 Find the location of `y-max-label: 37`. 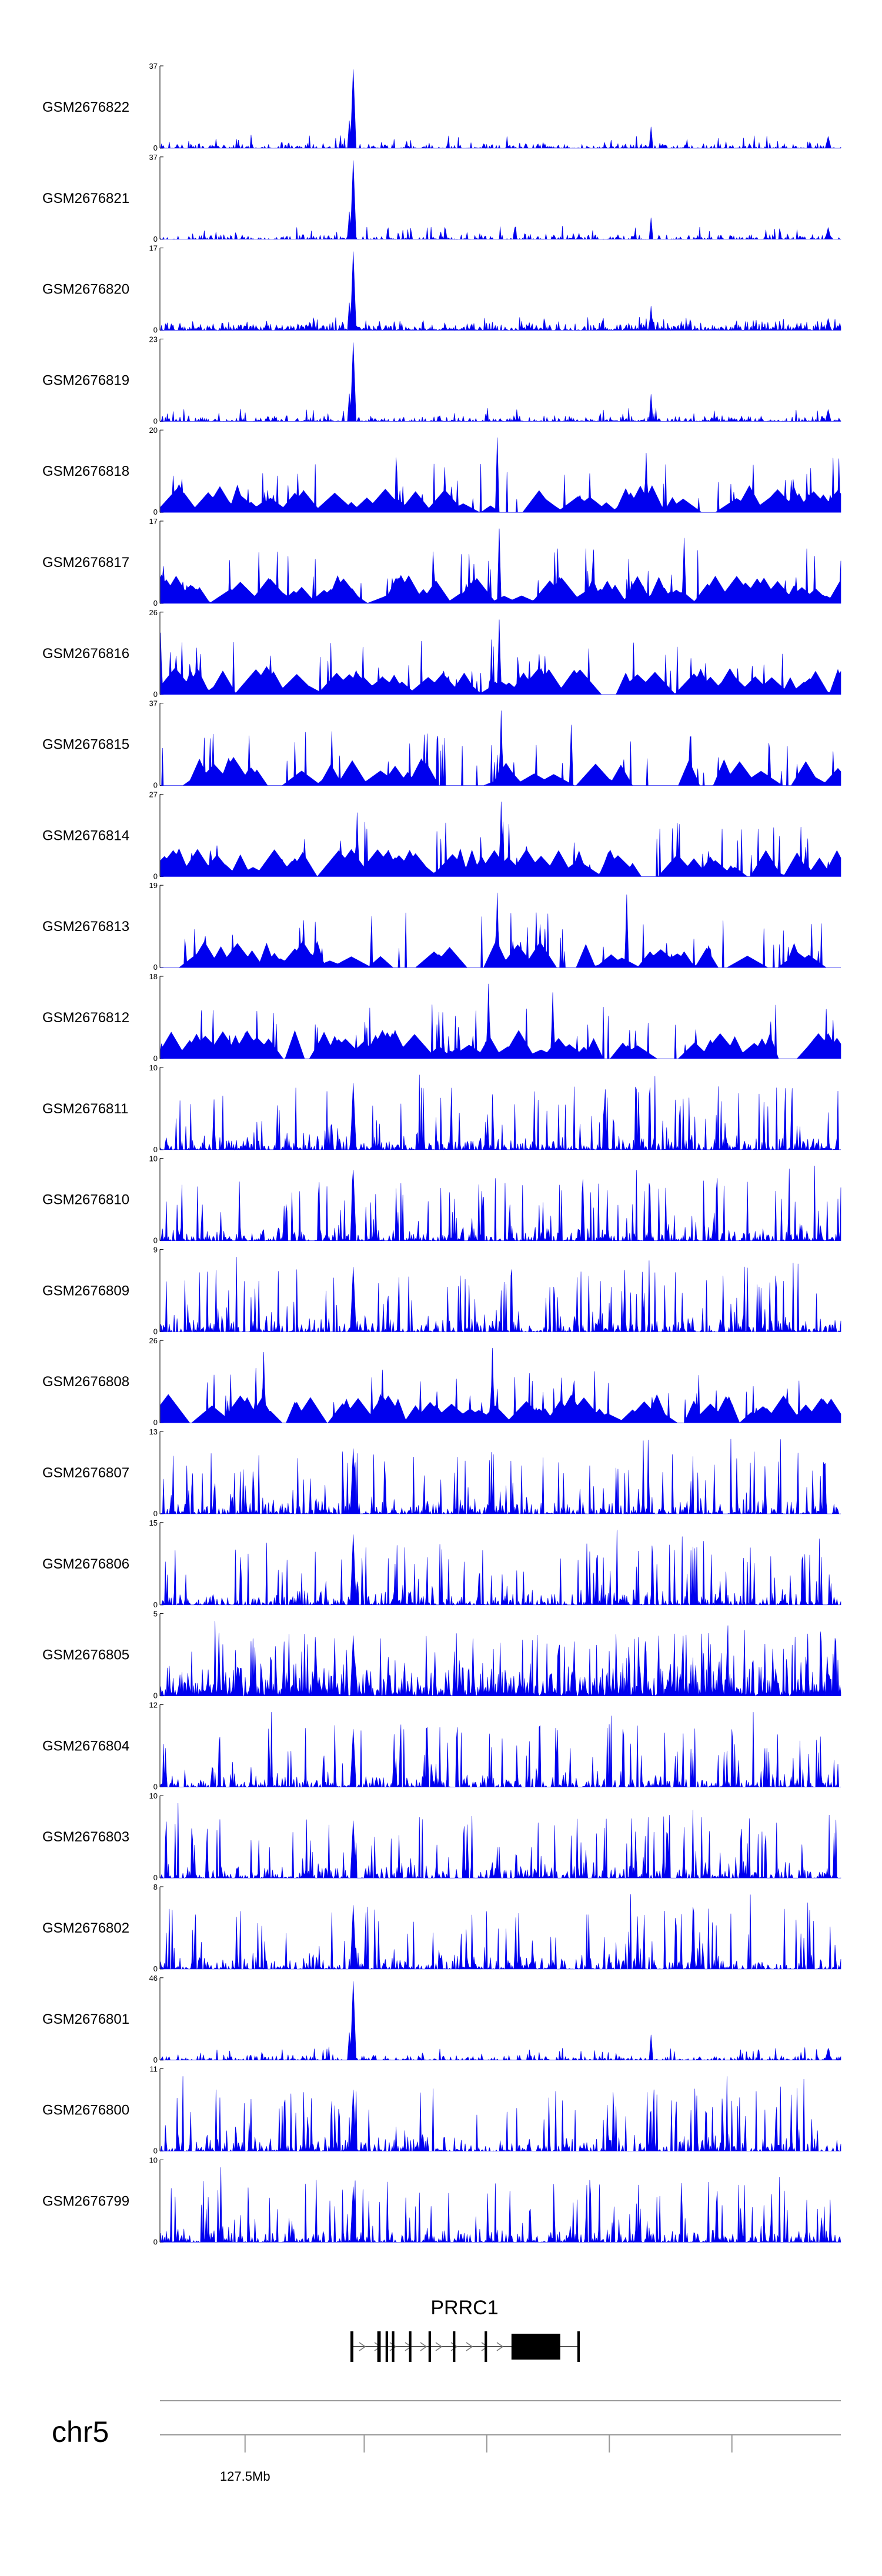

y-max-label: 37 is located at coordinates (153, 66).